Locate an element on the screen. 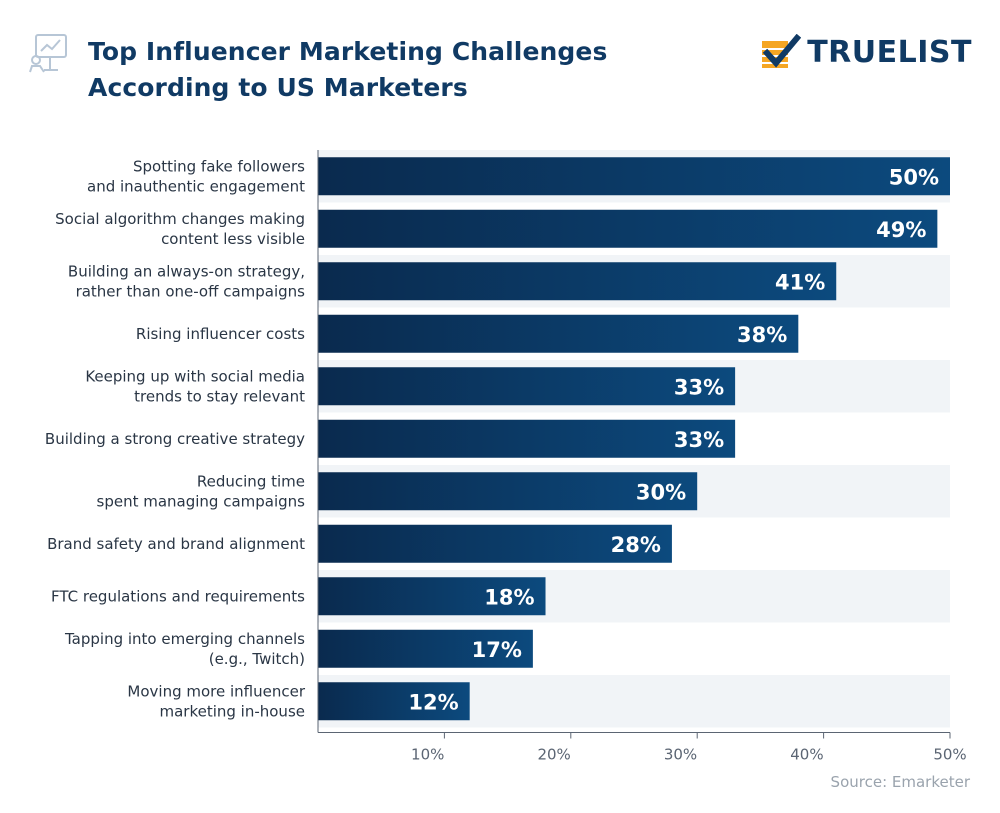 Image resolution: width=1000 pixels, height=813 pixels. value-label-5: 33% is located at coordinates (699, 387).